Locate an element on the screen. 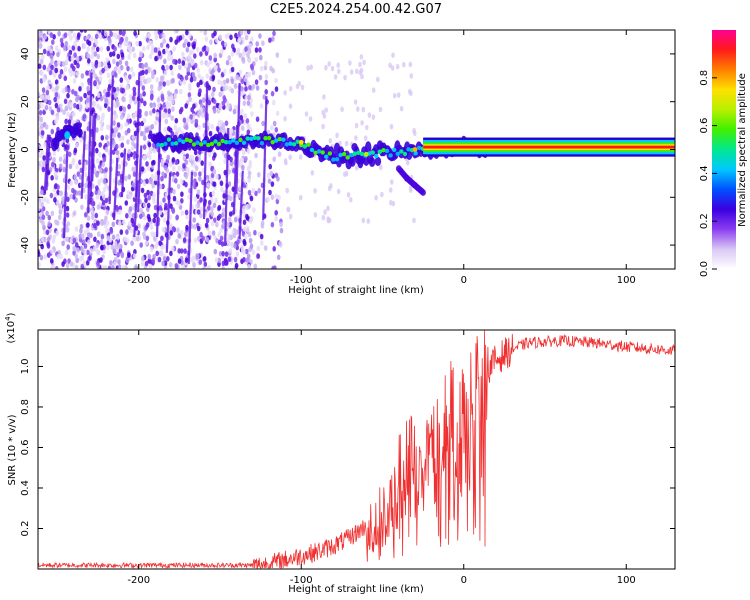  y-tick-label: -40 is located at coordinates (25, 245).